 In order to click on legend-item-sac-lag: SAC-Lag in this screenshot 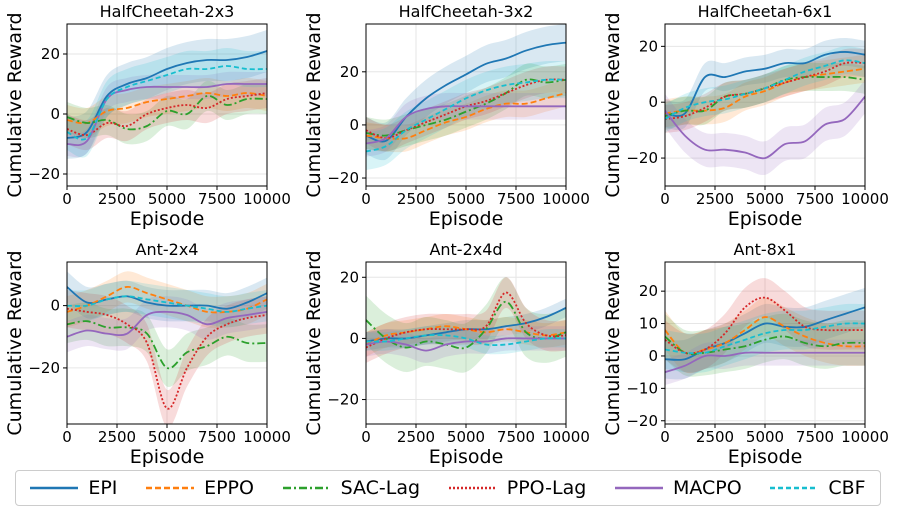, I will do `click(351, 488)`.